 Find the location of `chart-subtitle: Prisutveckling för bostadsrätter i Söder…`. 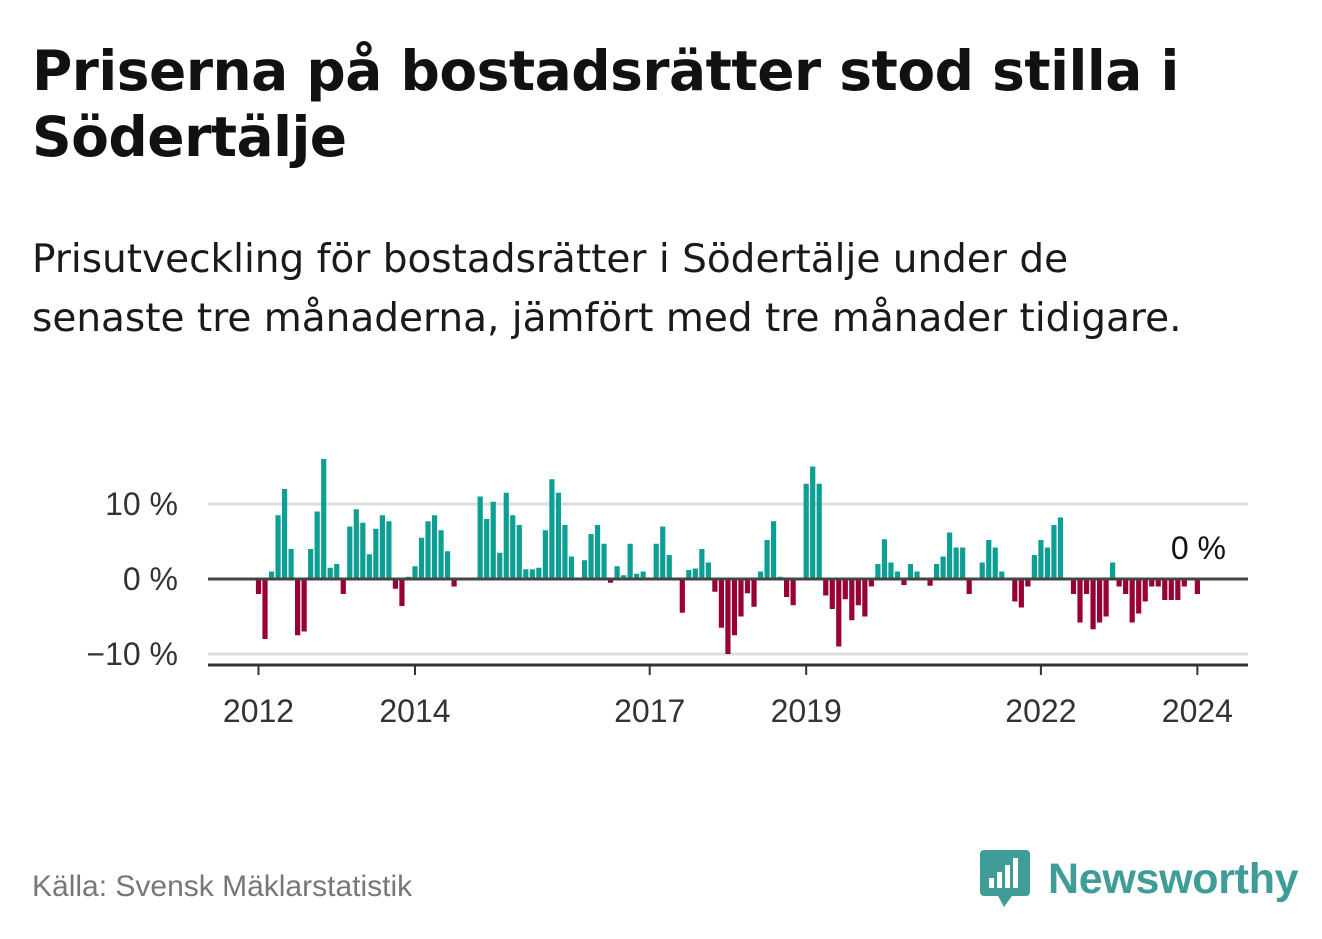

chart-subtitle: Prisutveckling för bostadsrätter i Söder… is located at coordinates (607, 289).